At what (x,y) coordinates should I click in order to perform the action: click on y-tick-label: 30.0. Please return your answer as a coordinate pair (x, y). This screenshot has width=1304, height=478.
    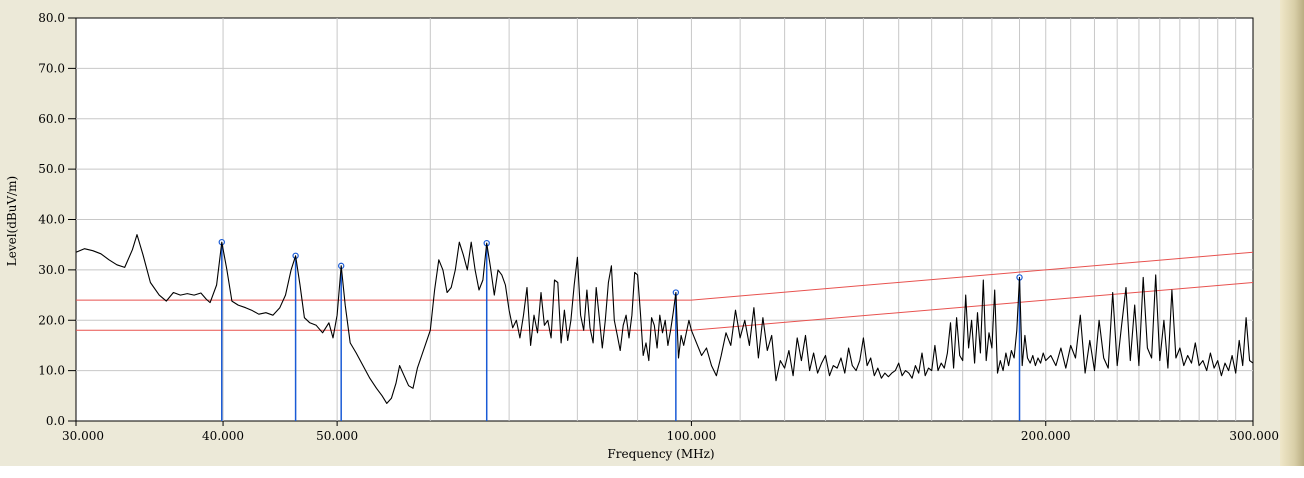
    Looking at the image, I should click on (51, 270).